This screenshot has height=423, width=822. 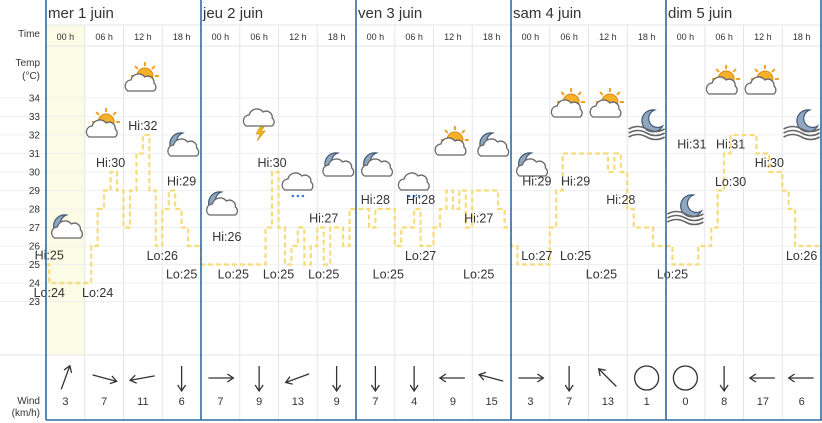 What do you see at coordinates (700, 13) in the screenshot?
I see `day-label: dim 5 juin` at bounding box center [700, 13].